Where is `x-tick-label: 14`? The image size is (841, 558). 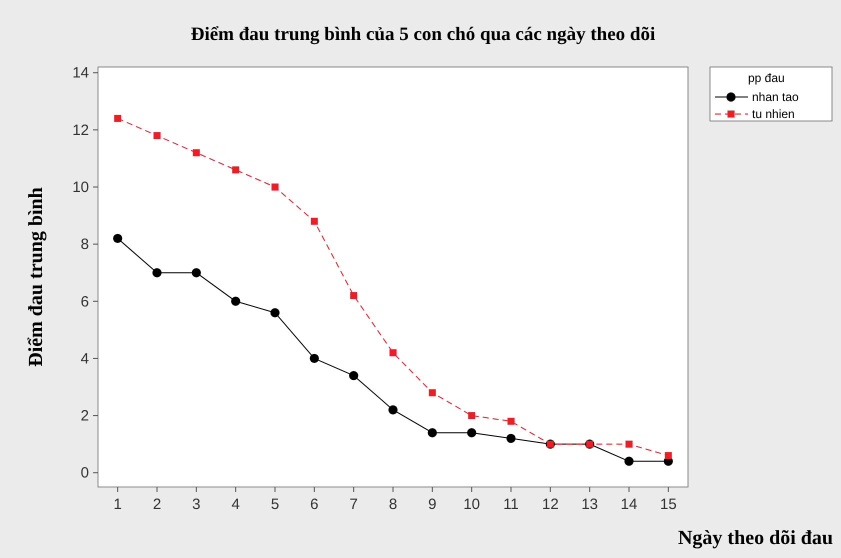 x-tick-label: 14 is located at coordinates (629, 504).